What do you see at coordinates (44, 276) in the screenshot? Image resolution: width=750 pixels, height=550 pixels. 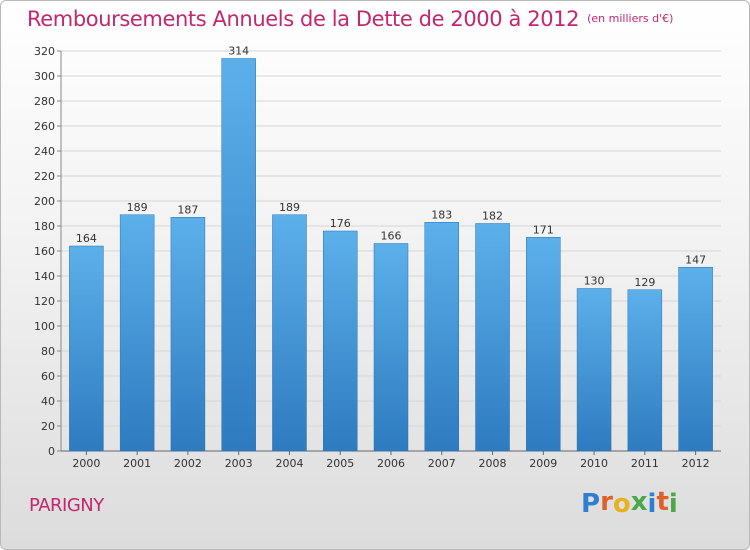 I see `y-tick-label: 140` at bounding box center [44, 276].